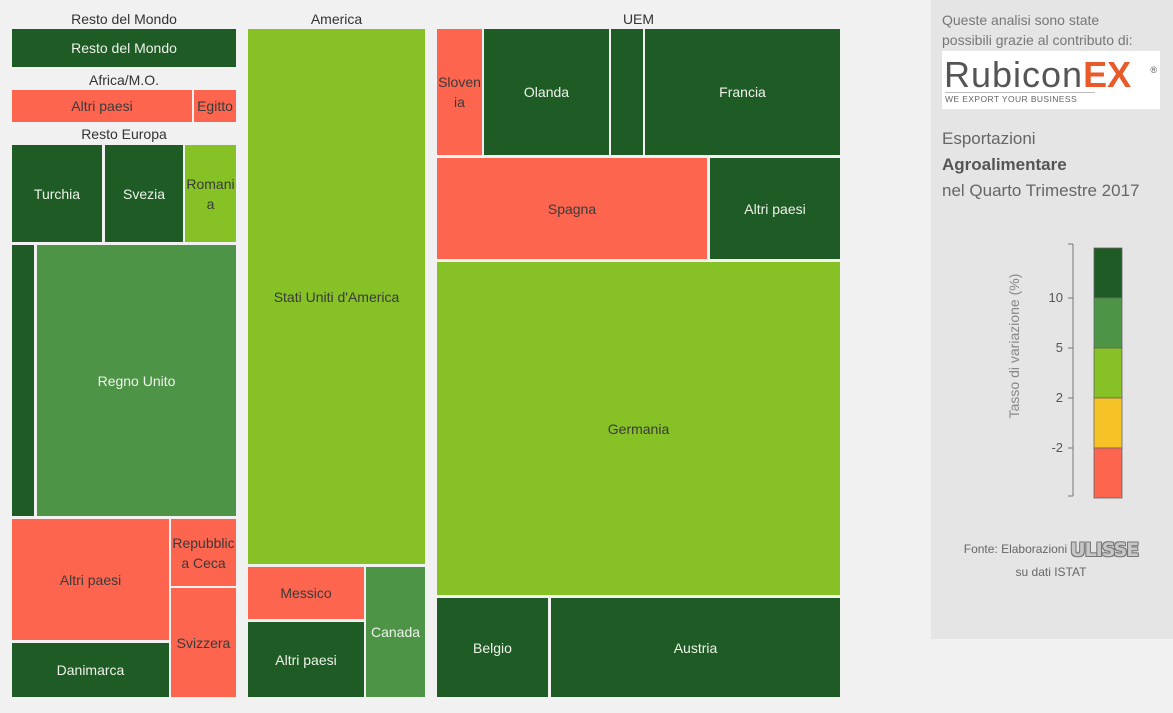  Describe the element at coordinates (1020, 92) in the screenshot. I see `logo-divider` at that location.